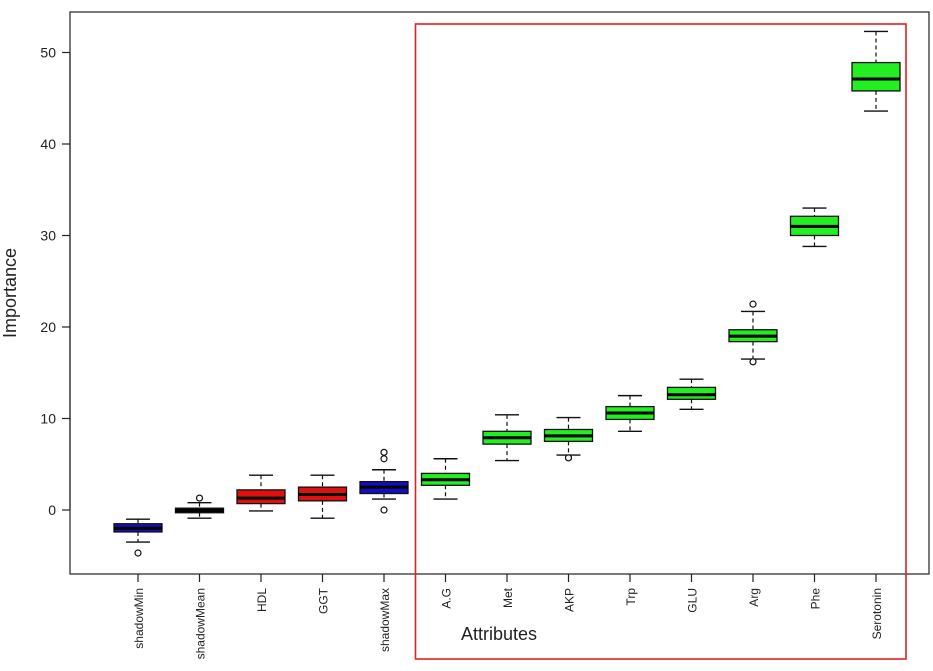 The image size is (933, 671). Describe the element at coordinates (499, 634) in the screenshot. I see `x-axis-title: Attributes` at that location.